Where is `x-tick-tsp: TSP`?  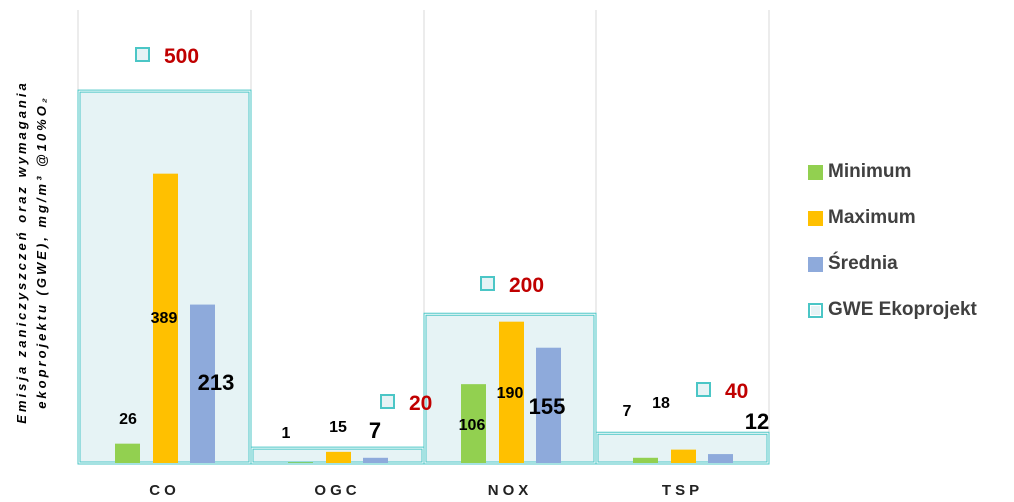 x-tick-tsp: TSP is located at coordinates (682, 490).